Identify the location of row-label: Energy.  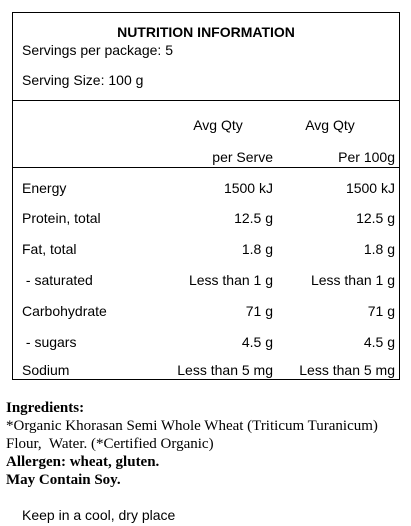
(44, 188).